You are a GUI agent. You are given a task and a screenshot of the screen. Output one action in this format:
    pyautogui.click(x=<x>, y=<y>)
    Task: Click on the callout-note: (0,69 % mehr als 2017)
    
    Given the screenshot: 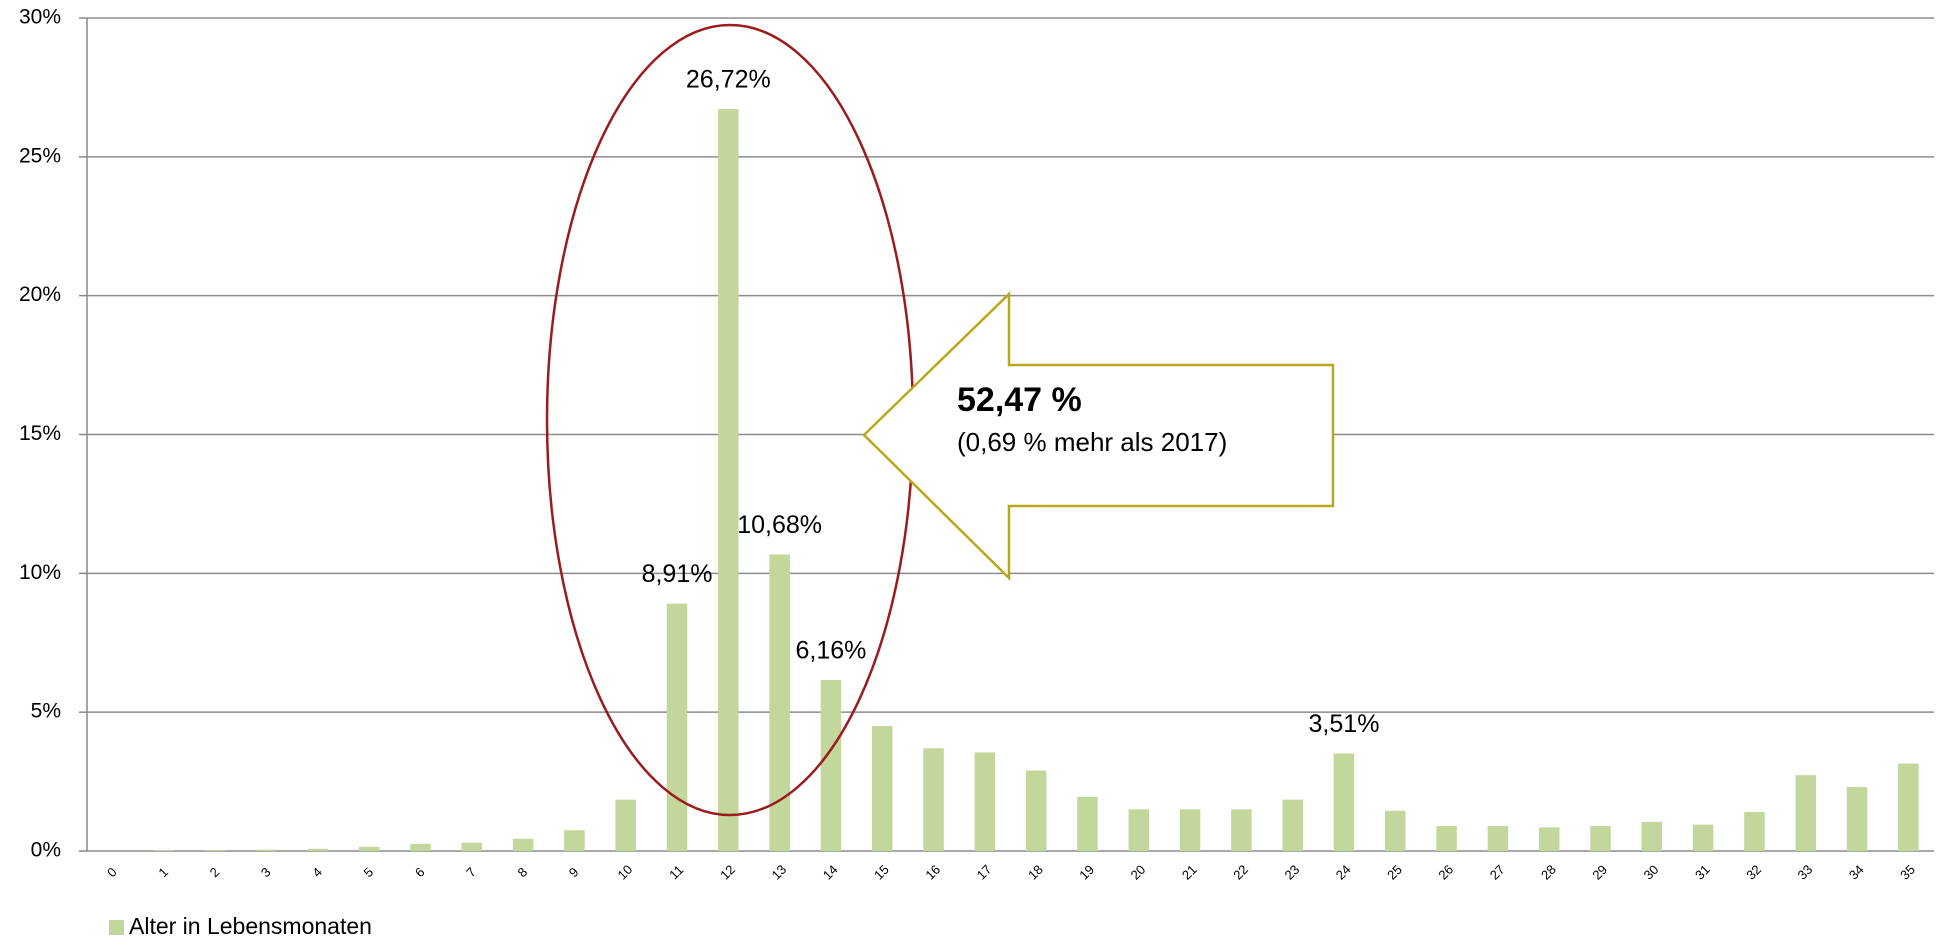 What is the action you would take?
    pyautogui.click(x=1092, y=442)
    